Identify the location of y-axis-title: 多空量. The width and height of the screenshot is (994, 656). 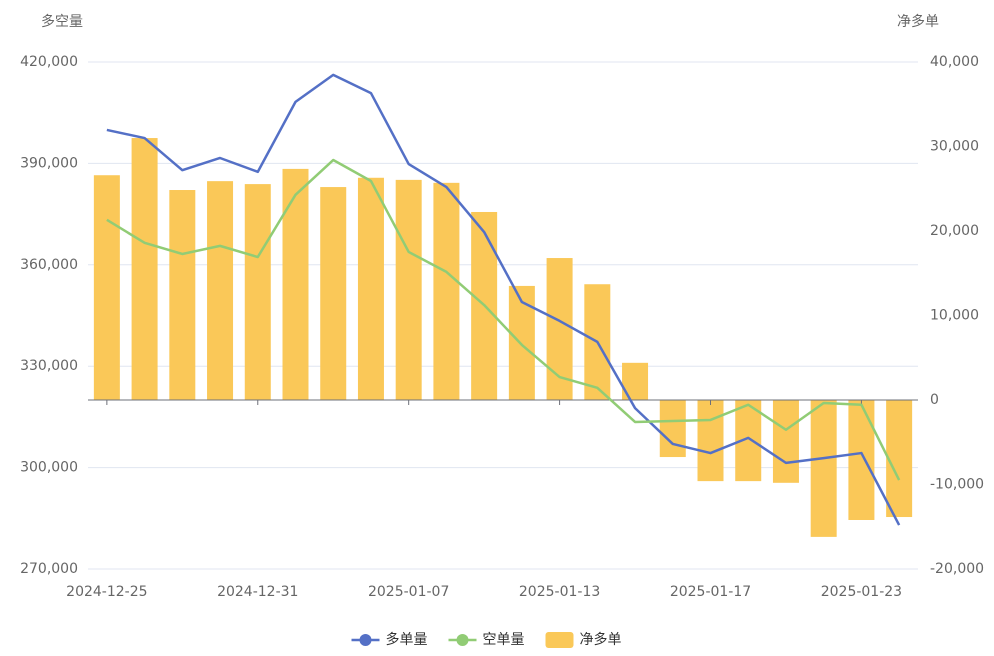
(62, 21).